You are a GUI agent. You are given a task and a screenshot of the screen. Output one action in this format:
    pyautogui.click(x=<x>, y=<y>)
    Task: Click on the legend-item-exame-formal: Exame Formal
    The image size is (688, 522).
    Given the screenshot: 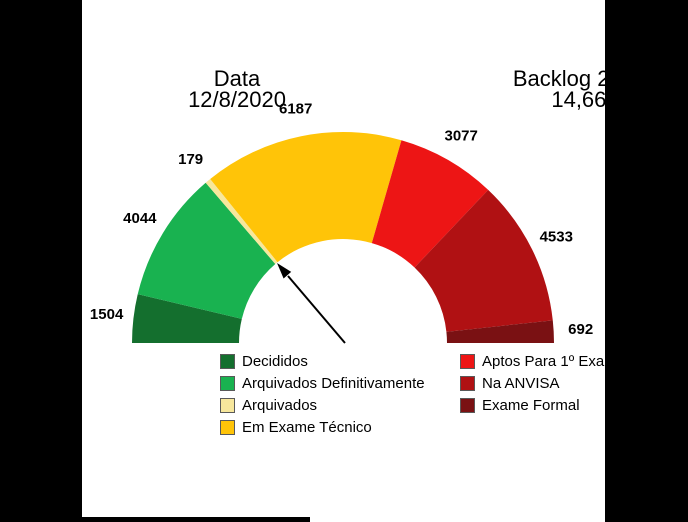 What is the action you would take?
    pyautogui.click(x=542, y=405)
    